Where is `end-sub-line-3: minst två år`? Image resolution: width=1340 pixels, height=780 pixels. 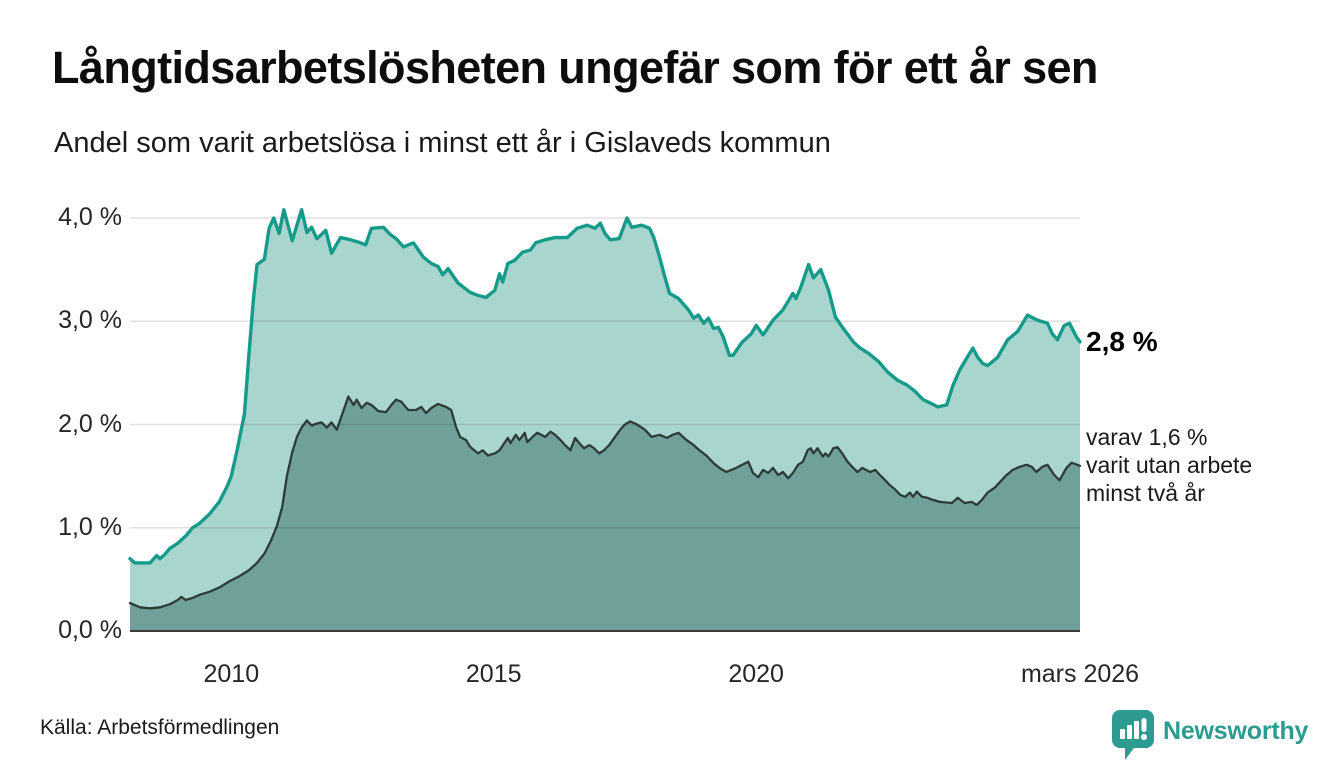 end-sub-line-3: minst två år is located at coordinates (1145, 493).